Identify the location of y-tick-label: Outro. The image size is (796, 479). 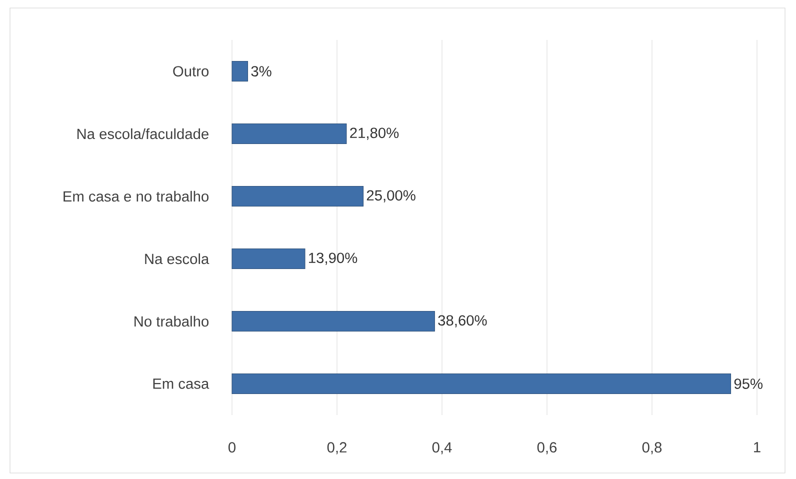
(191, 71).